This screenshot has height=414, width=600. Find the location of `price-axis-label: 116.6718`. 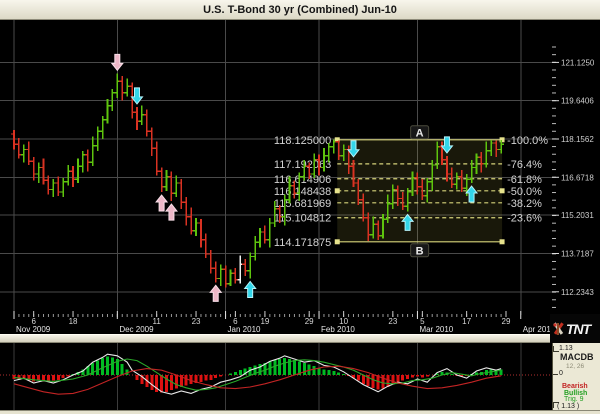

price-axis-label: 116.6718 is located at coordinates (577, 177).